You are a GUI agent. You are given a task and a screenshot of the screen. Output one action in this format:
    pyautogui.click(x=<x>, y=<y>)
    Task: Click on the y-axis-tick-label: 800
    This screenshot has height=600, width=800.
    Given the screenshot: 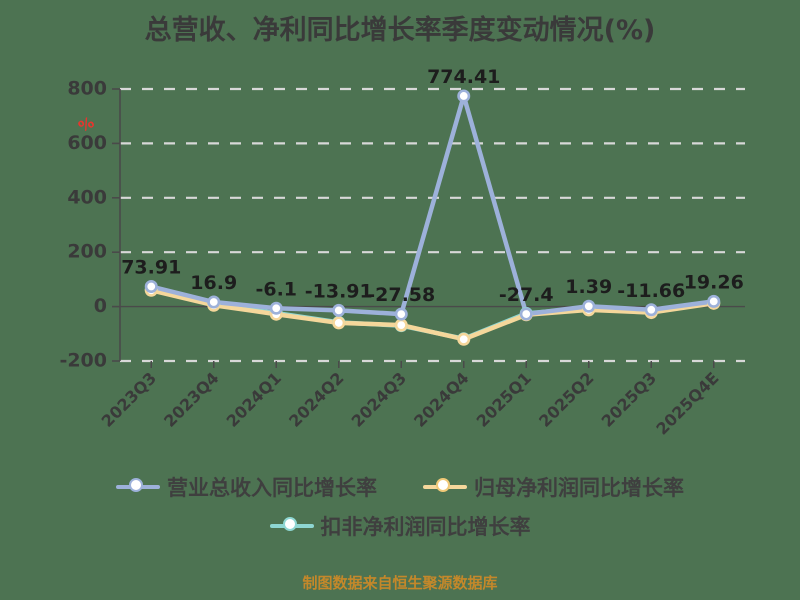 What is the action you would take?
    pyautogui.click(x=87, y=89)
    